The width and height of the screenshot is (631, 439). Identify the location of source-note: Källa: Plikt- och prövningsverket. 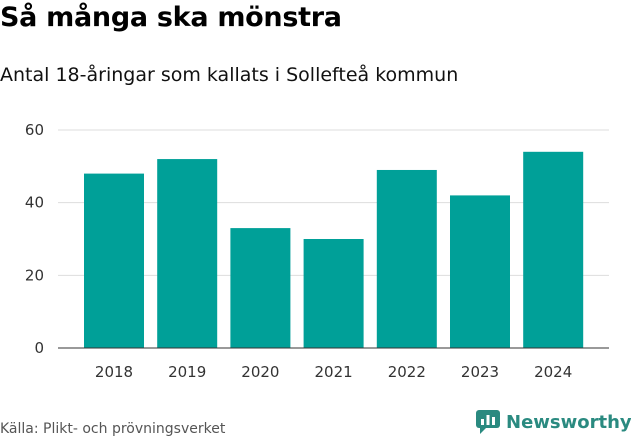
(113, 429).